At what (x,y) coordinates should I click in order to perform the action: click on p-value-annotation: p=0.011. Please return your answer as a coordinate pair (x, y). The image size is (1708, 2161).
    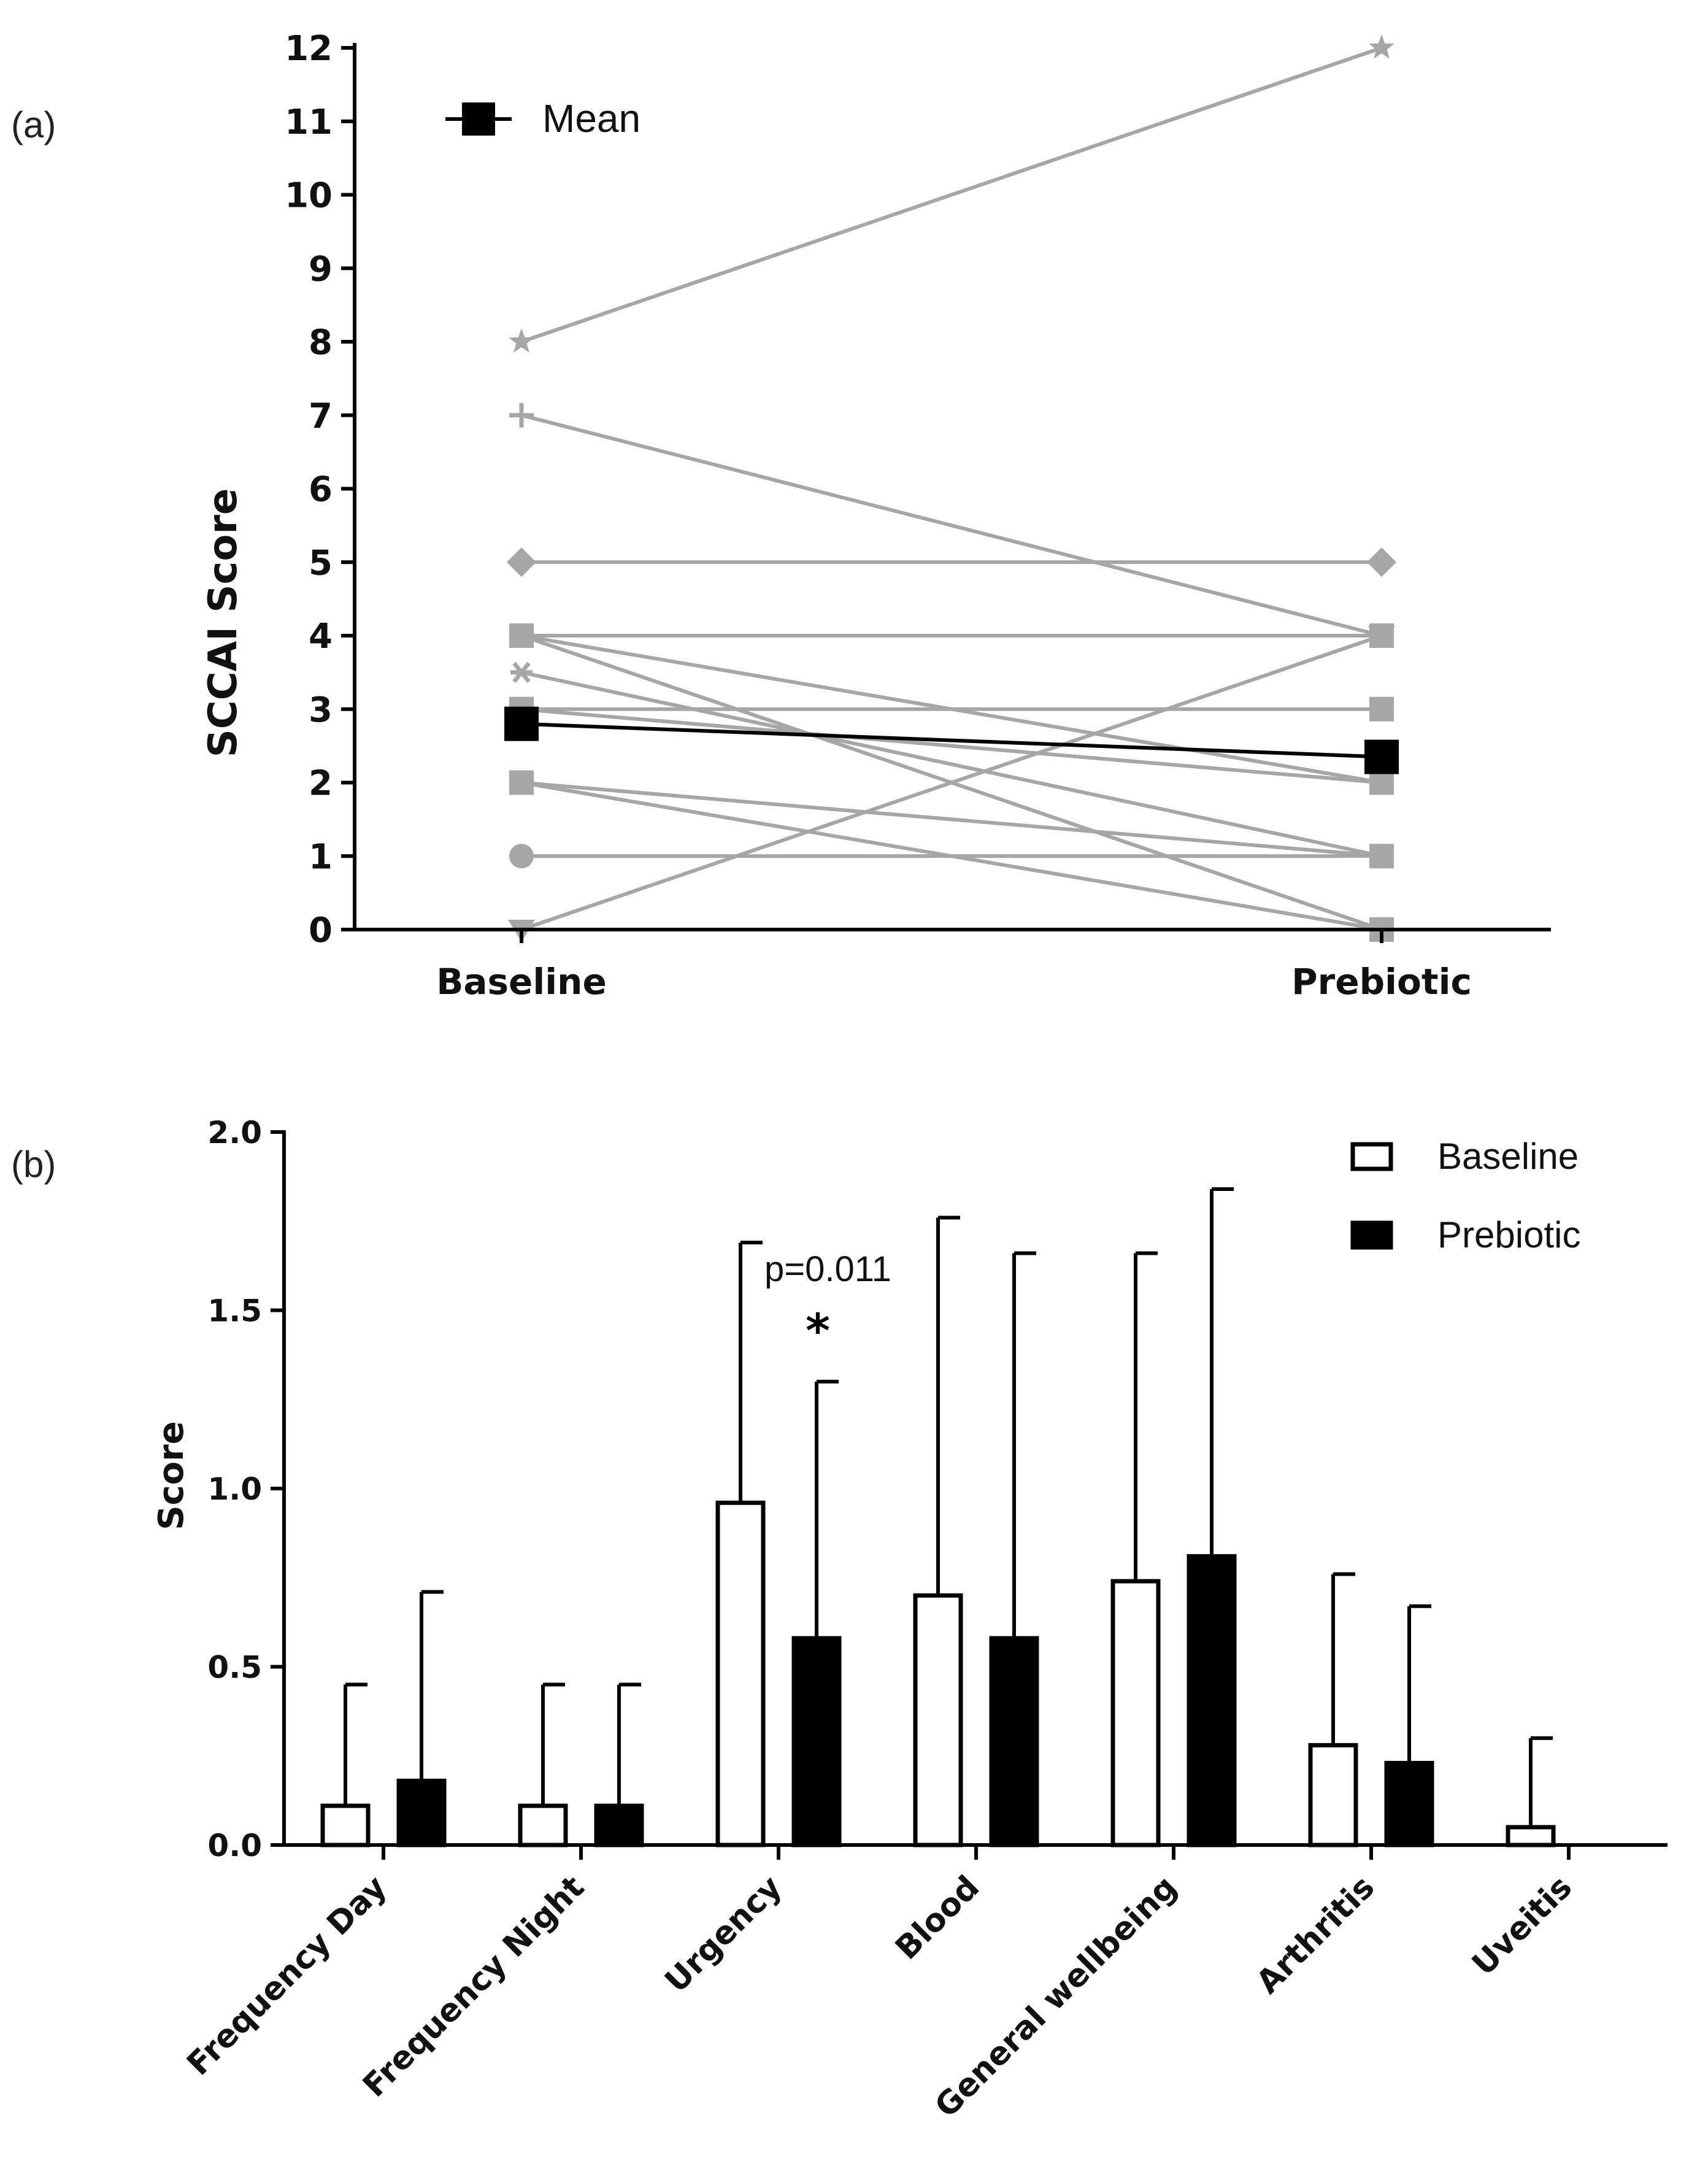
    Looking at the image, I should click on (827, 1269).